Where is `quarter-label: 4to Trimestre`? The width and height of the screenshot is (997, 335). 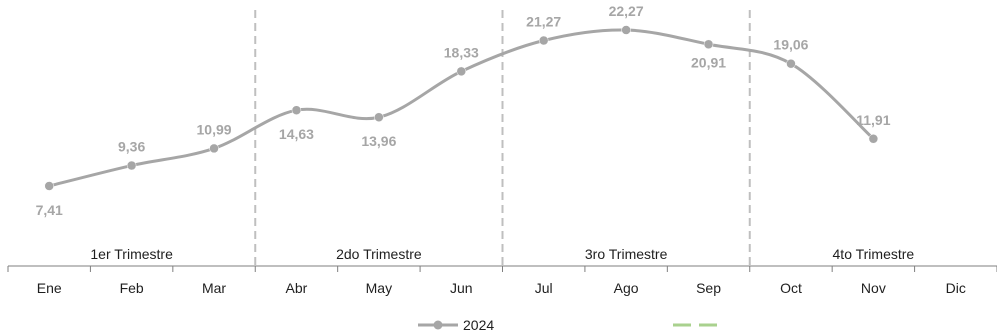 quarter-label: 4to Trimestre is located at coordinates (874, 254).